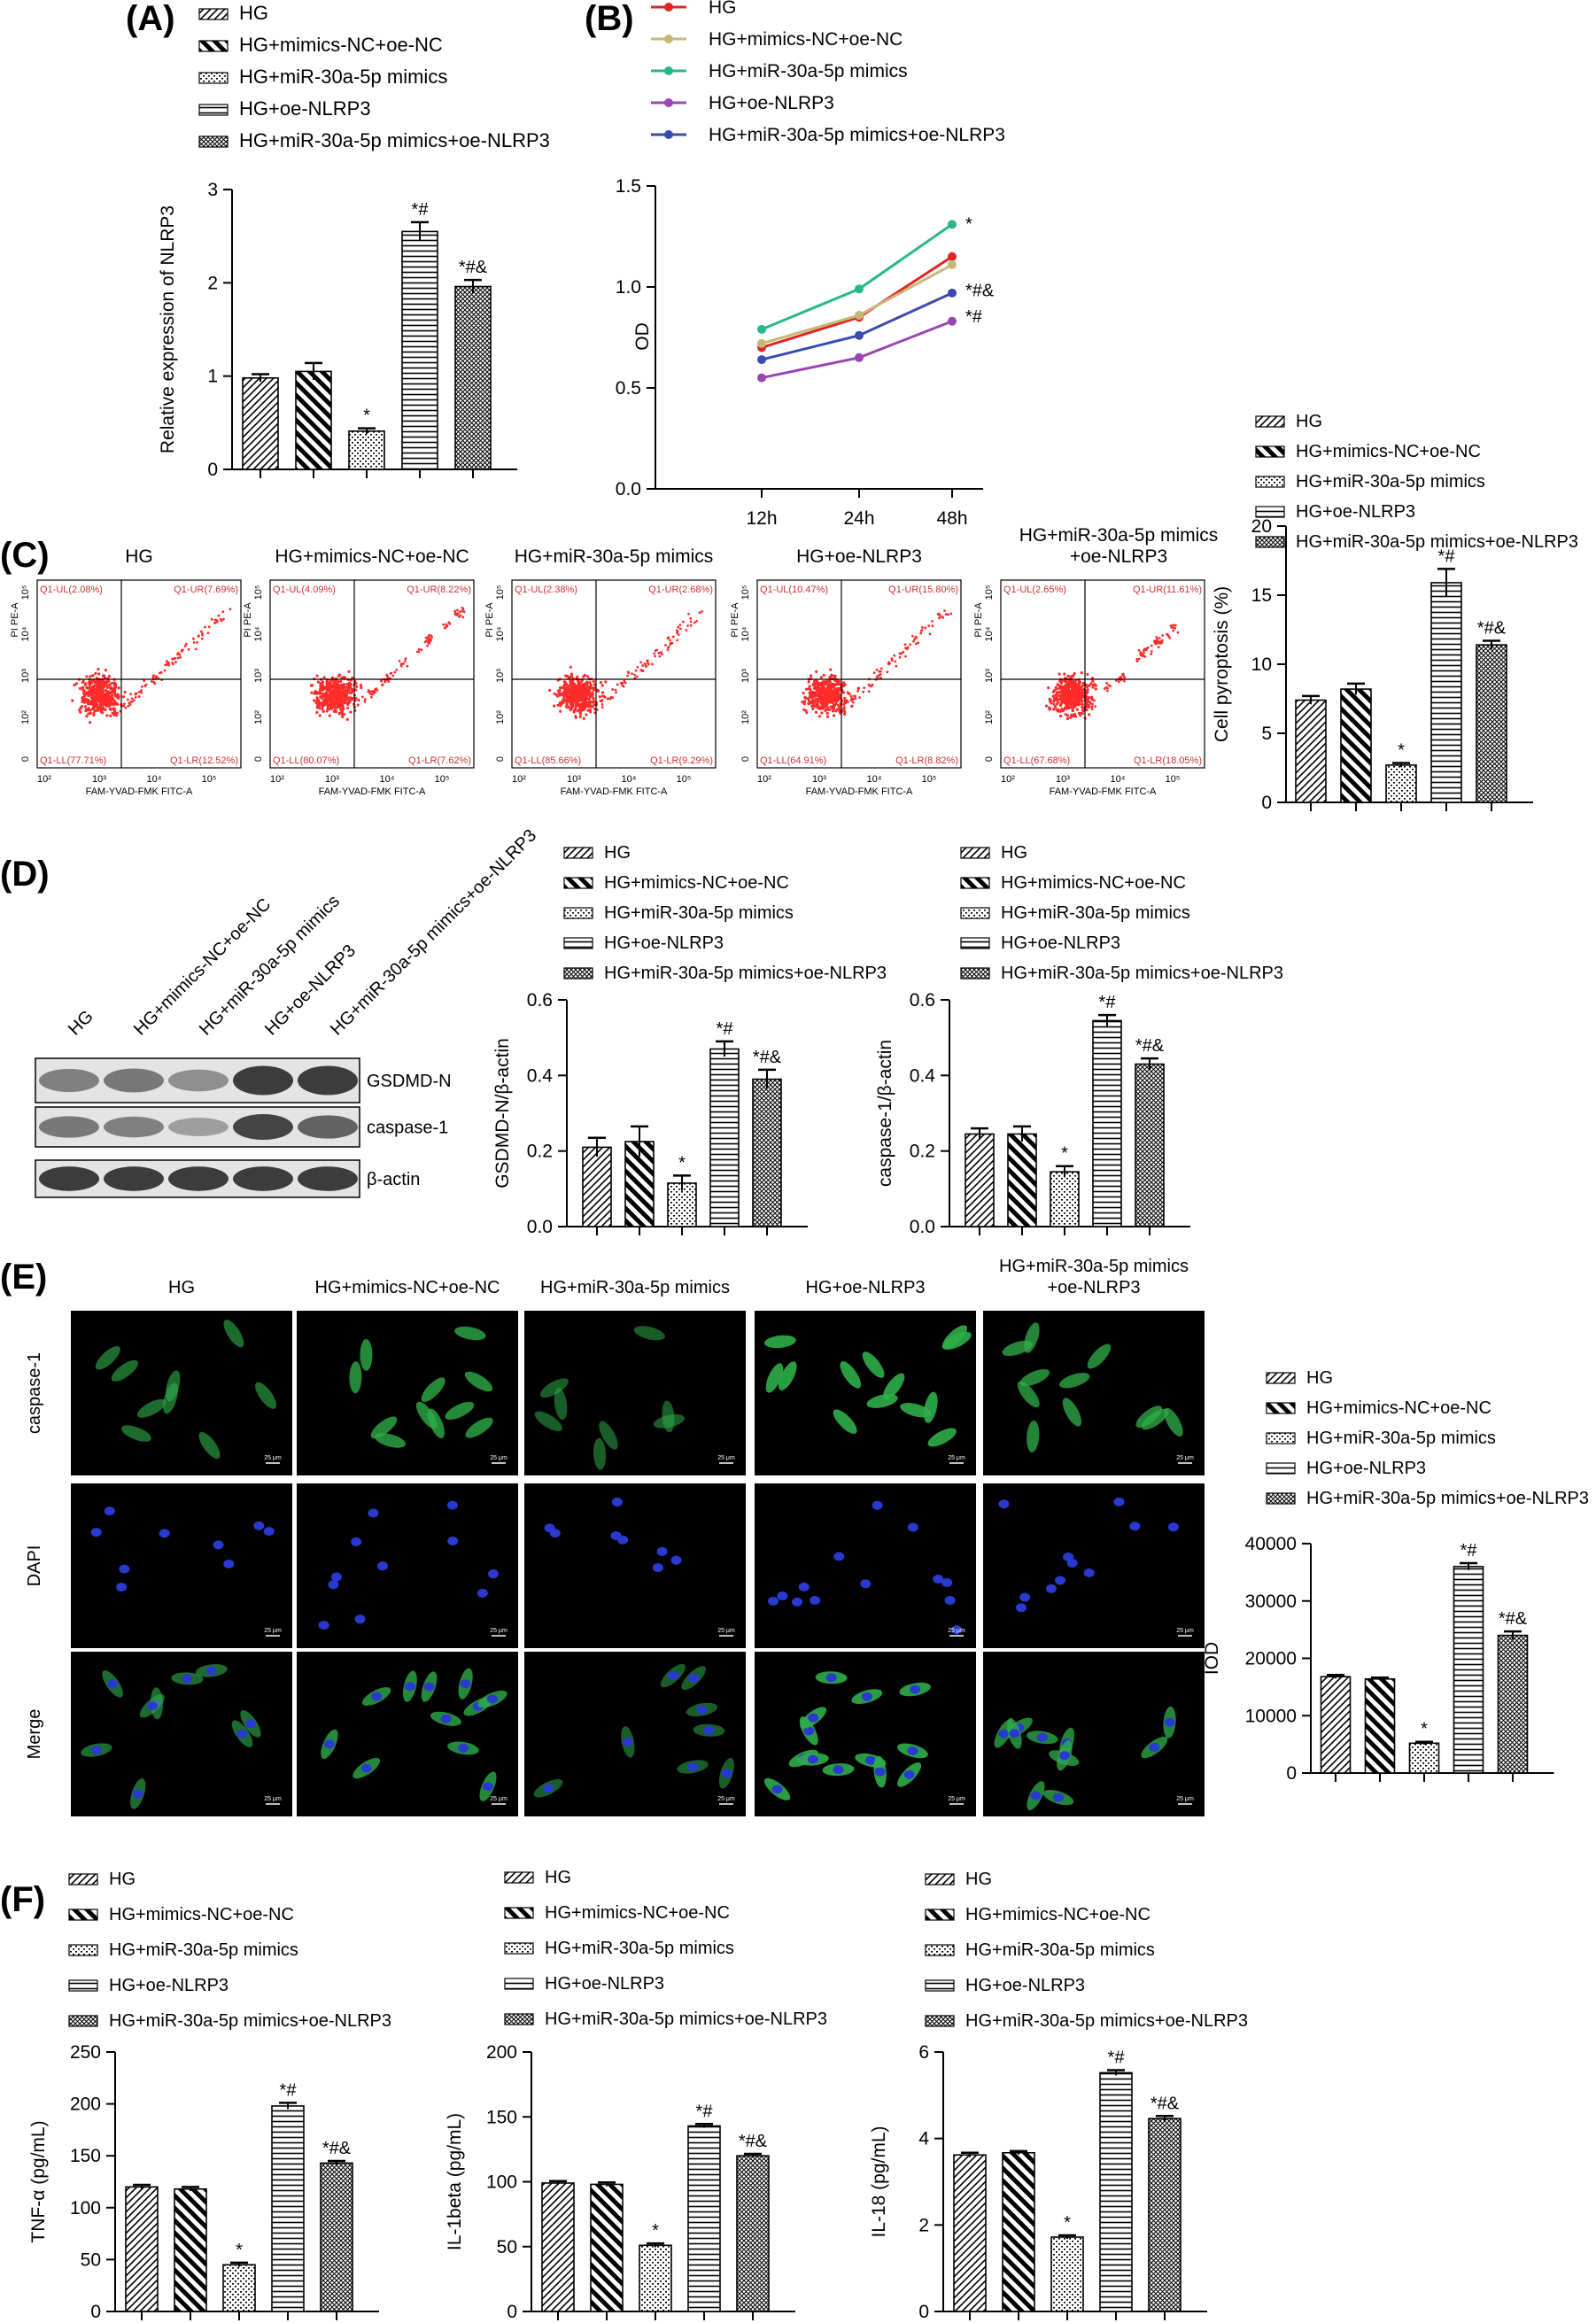  Describe the element at coordinates (372, 556) in the screenshot. I see `flow-title: HG+mimics-NC+oe-NC` at that location.